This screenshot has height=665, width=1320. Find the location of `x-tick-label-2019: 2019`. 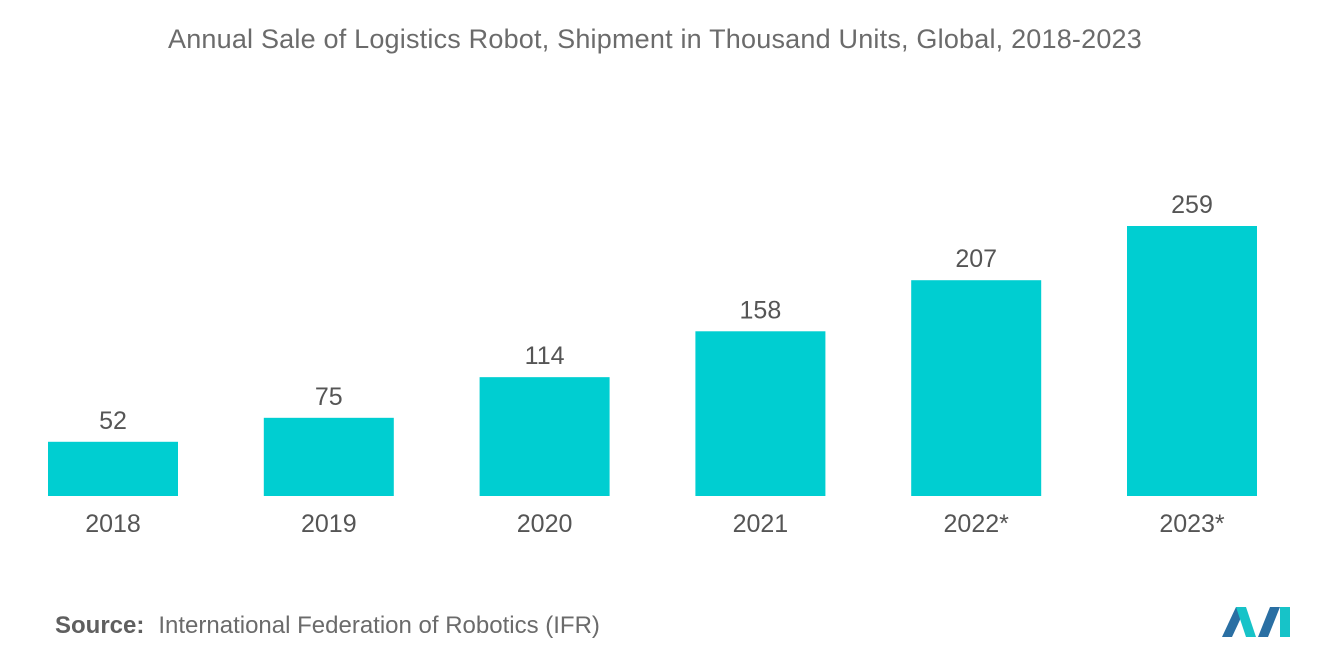

x-tick-label-2019: 2019 is located at coordinates (329, 524).